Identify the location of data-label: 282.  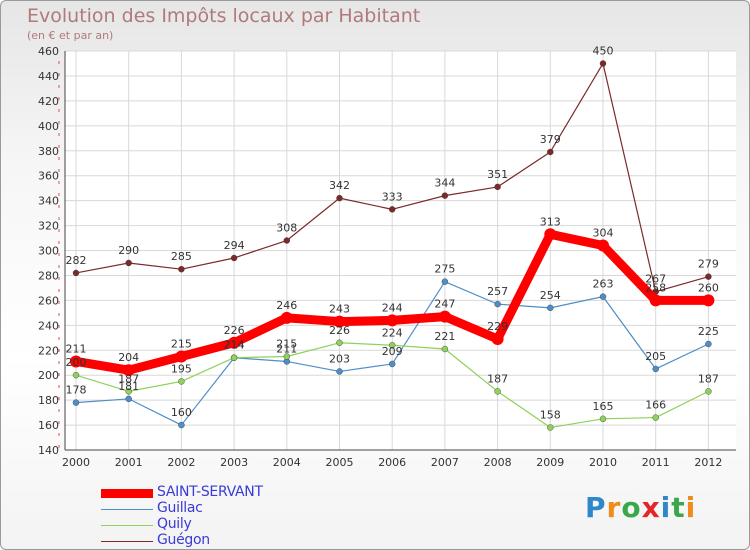
(76, 260).